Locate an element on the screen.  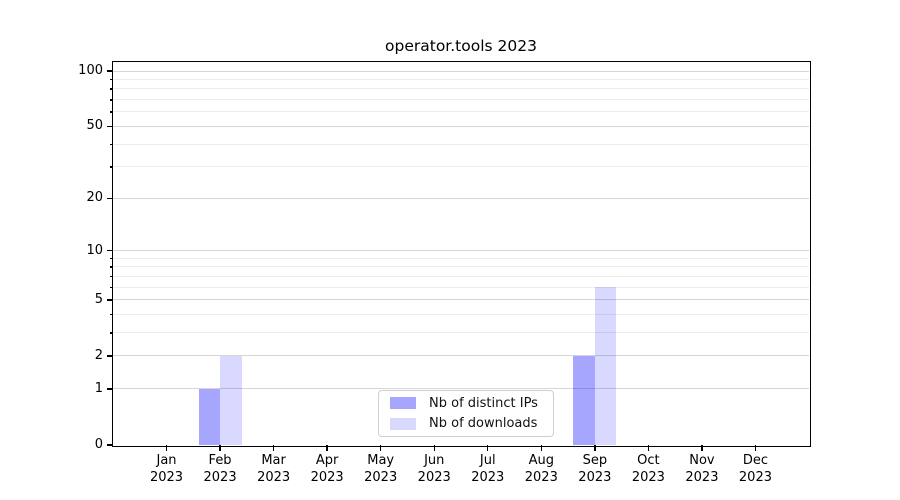
x-tick-label-may: May 2023 is located at coordinates (381, 469).